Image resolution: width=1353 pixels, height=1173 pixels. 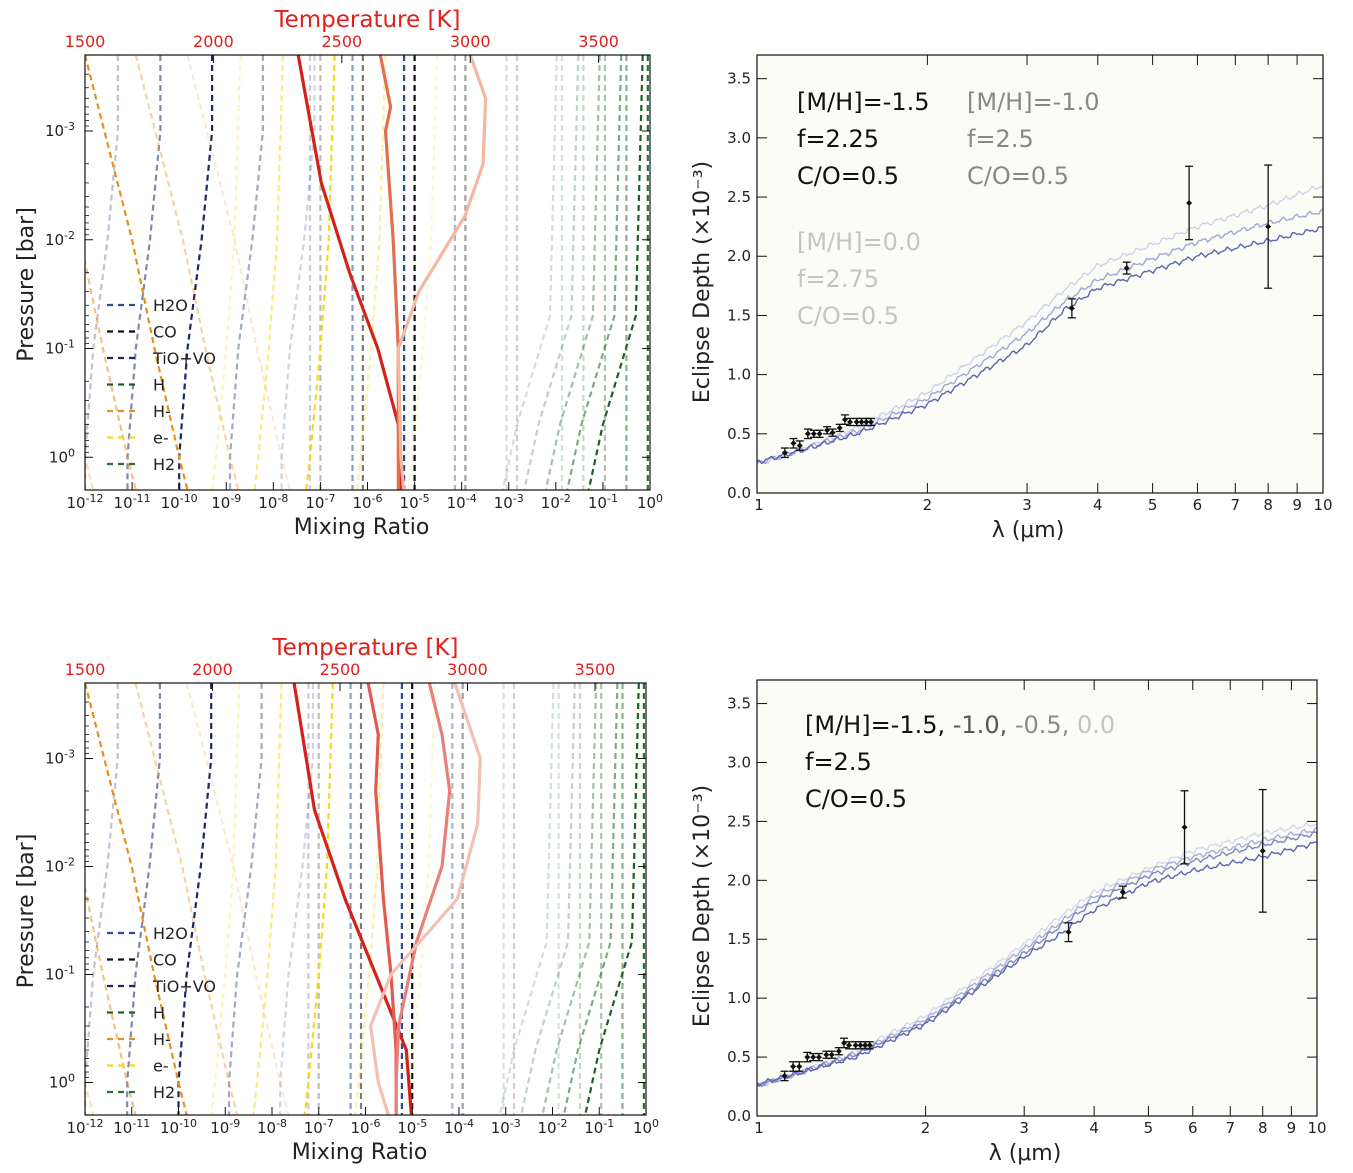 I want to click on x-tick-label: 6, so click(x=1198, y=505).